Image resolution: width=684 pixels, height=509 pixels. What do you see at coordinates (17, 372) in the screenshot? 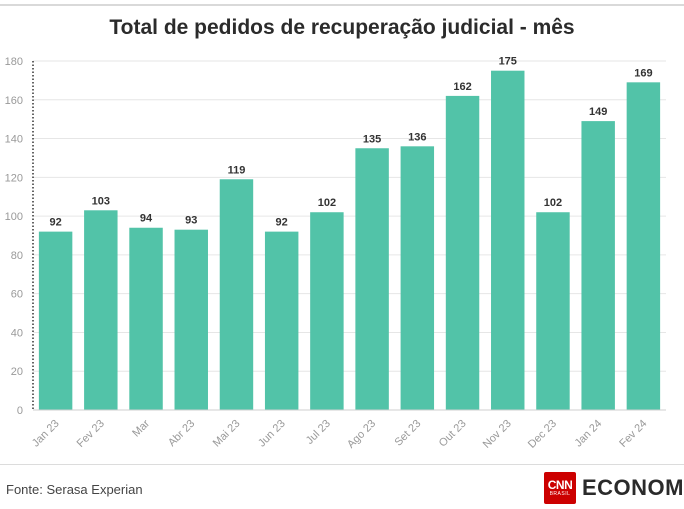
I see `y-tick-label: 20` at bounding box center [17, 372].